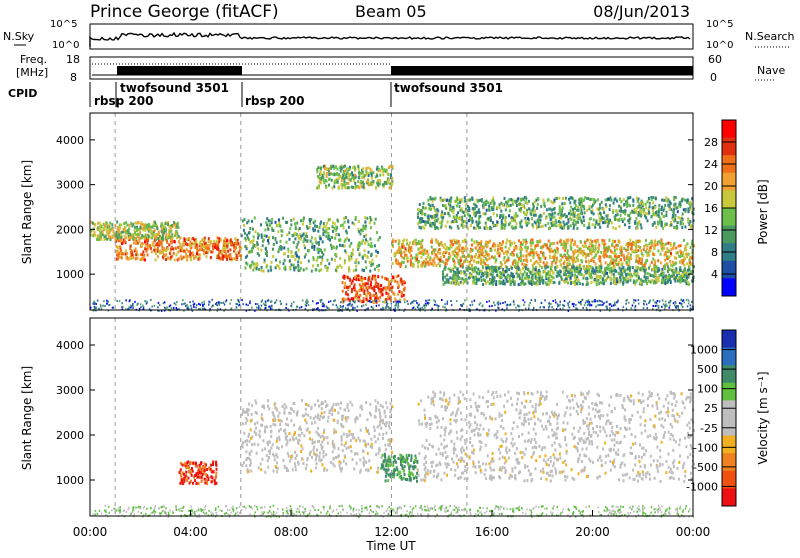  Describe the element at coordinates (770, 36) in the screenshot. I see `nsearch-label: N.Search` at that location.